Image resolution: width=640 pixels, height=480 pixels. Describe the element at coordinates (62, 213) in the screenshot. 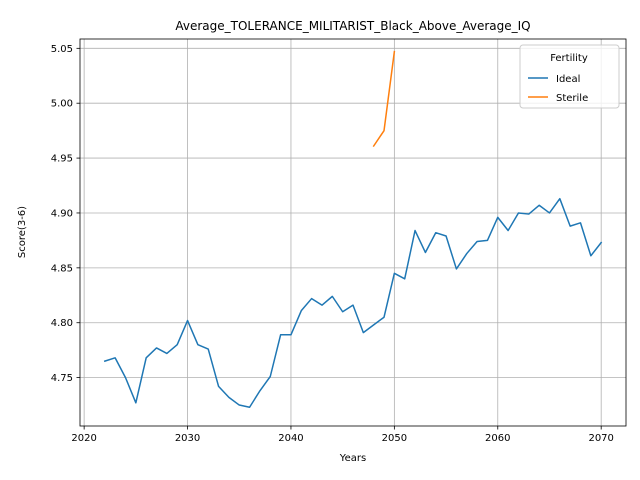

I see `y-tick-label: 4.90` at that location.